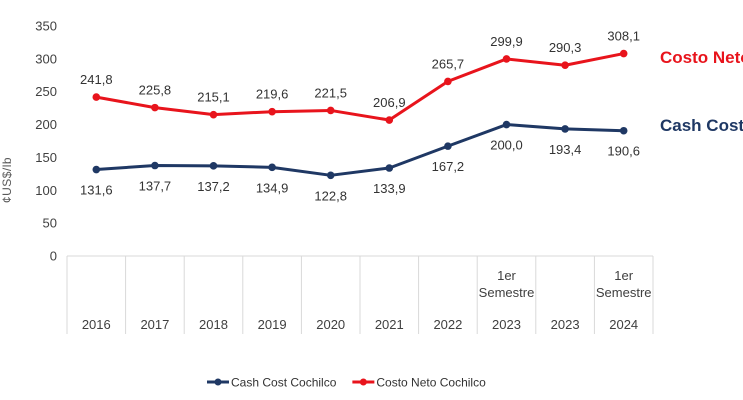 The image size is (743, 400). What do you see at coordinates (330, 92) in the screenshot?
I see `costo-neto-cochilco-data-label: 221,5` at bounding box center [330, 92].